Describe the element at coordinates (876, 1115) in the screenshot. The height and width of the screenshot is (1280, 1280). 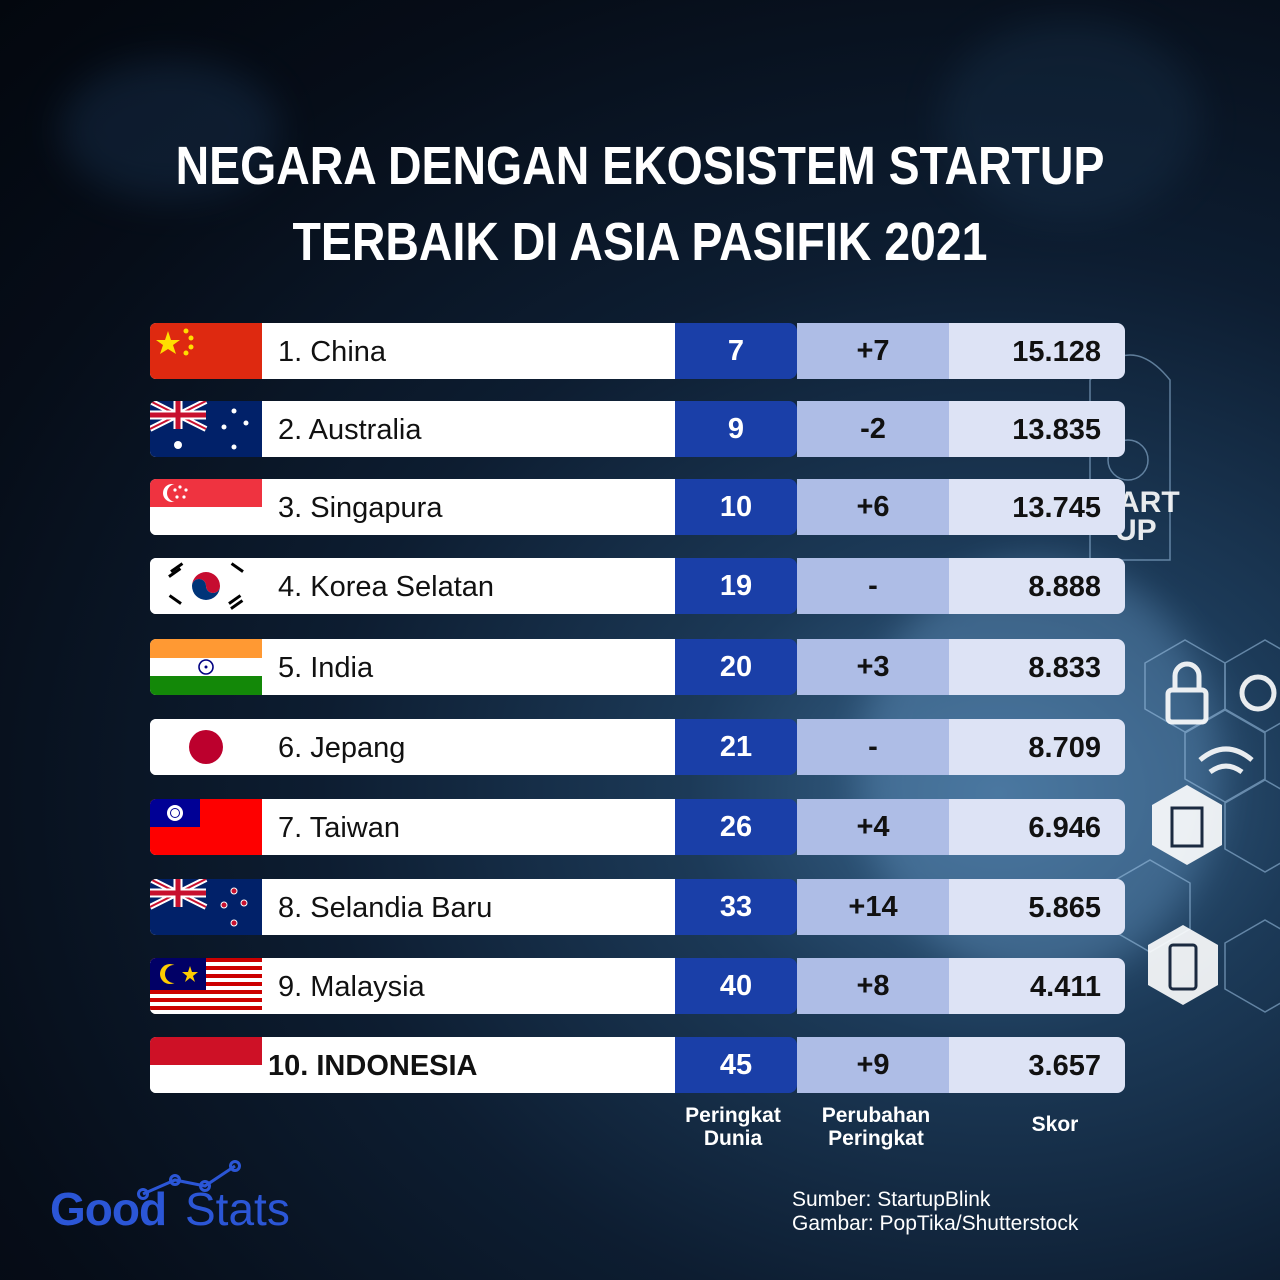
I see `header-rank-change-line1: Perubahan` at that location.